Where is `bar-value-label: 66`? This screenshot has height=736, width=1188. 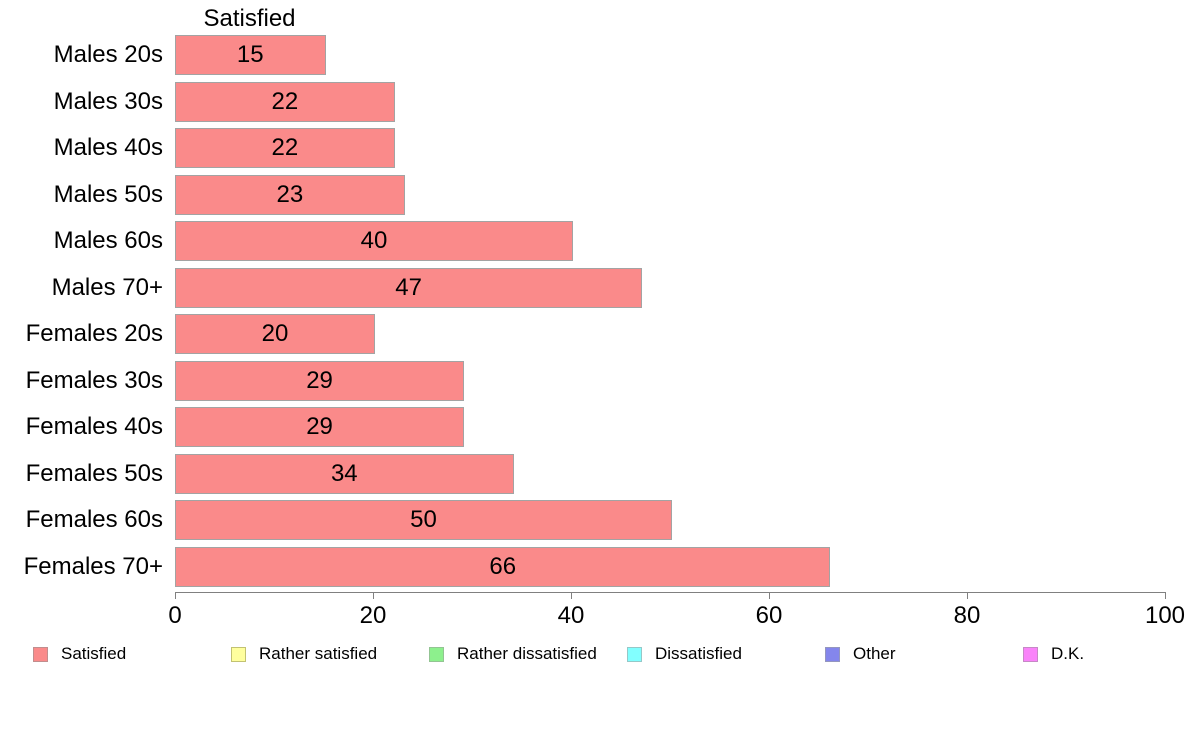
bar-value-label: 66 is located at coordinates (503, 566).